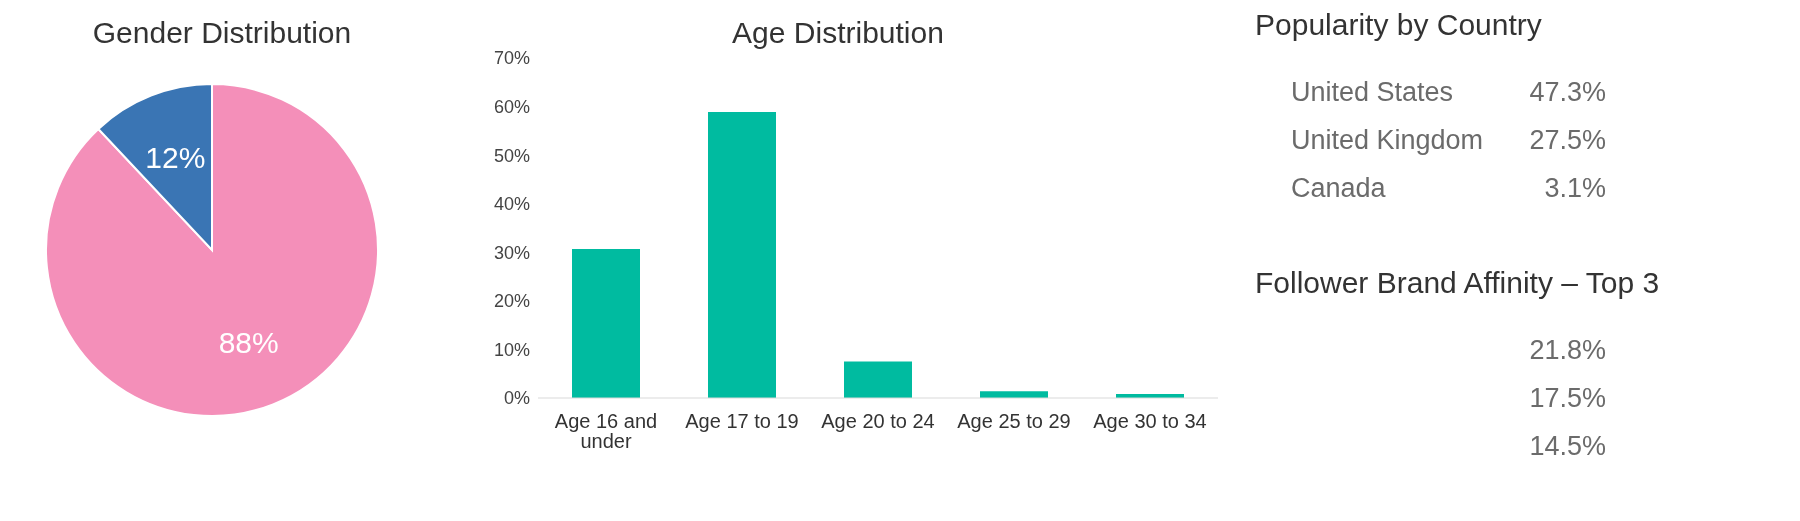  I want to click on y-tick-label: 30%, so click(511, 252).